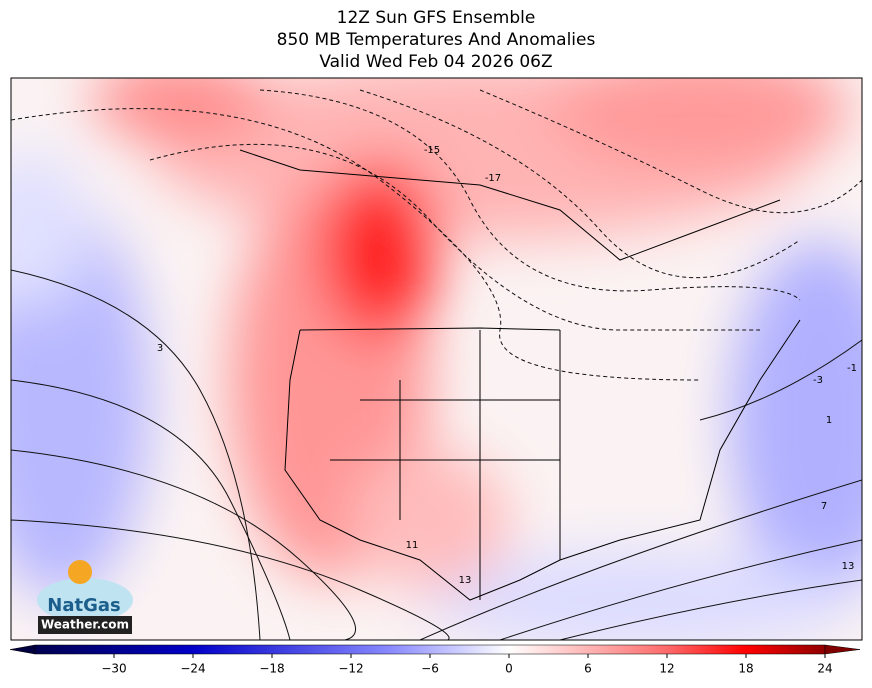 This screenshot has height=688, width=872. Describe the element at coordinates (436, 40) in the screenshot. I see `title-line: 850 MB Temperatures And Anomalies` at that location.